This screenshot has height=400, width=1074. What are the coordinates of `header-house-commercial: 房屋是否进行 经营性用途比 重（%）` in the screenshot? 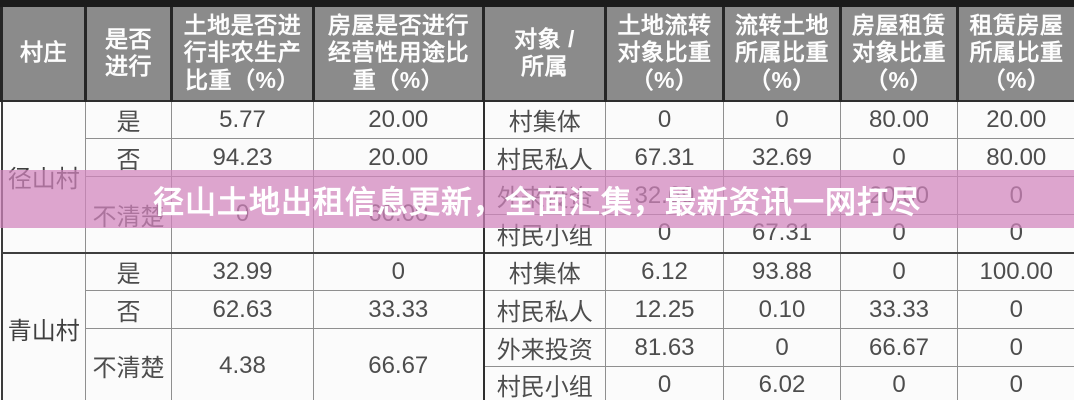 It's located at (398, 52).